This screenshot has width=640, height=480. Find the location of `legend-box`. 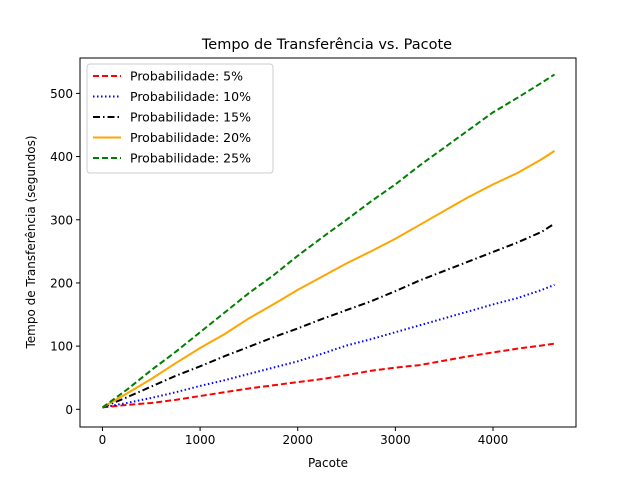

legend-box is located at coordinates (180, 118).